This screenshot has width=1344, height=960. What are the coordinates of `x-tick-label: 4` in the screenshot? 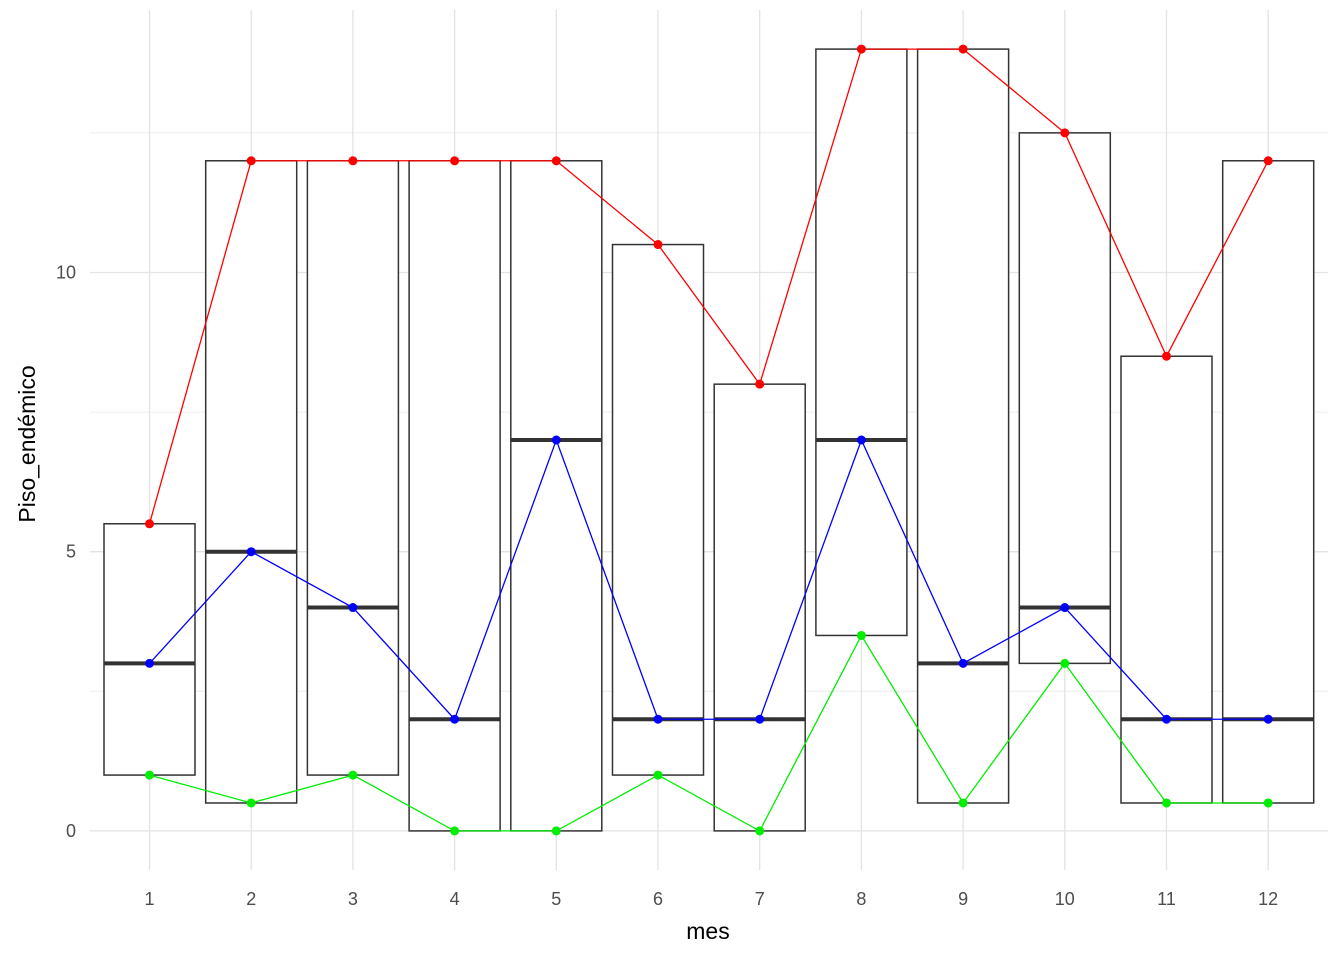 It's located at (455, 899).